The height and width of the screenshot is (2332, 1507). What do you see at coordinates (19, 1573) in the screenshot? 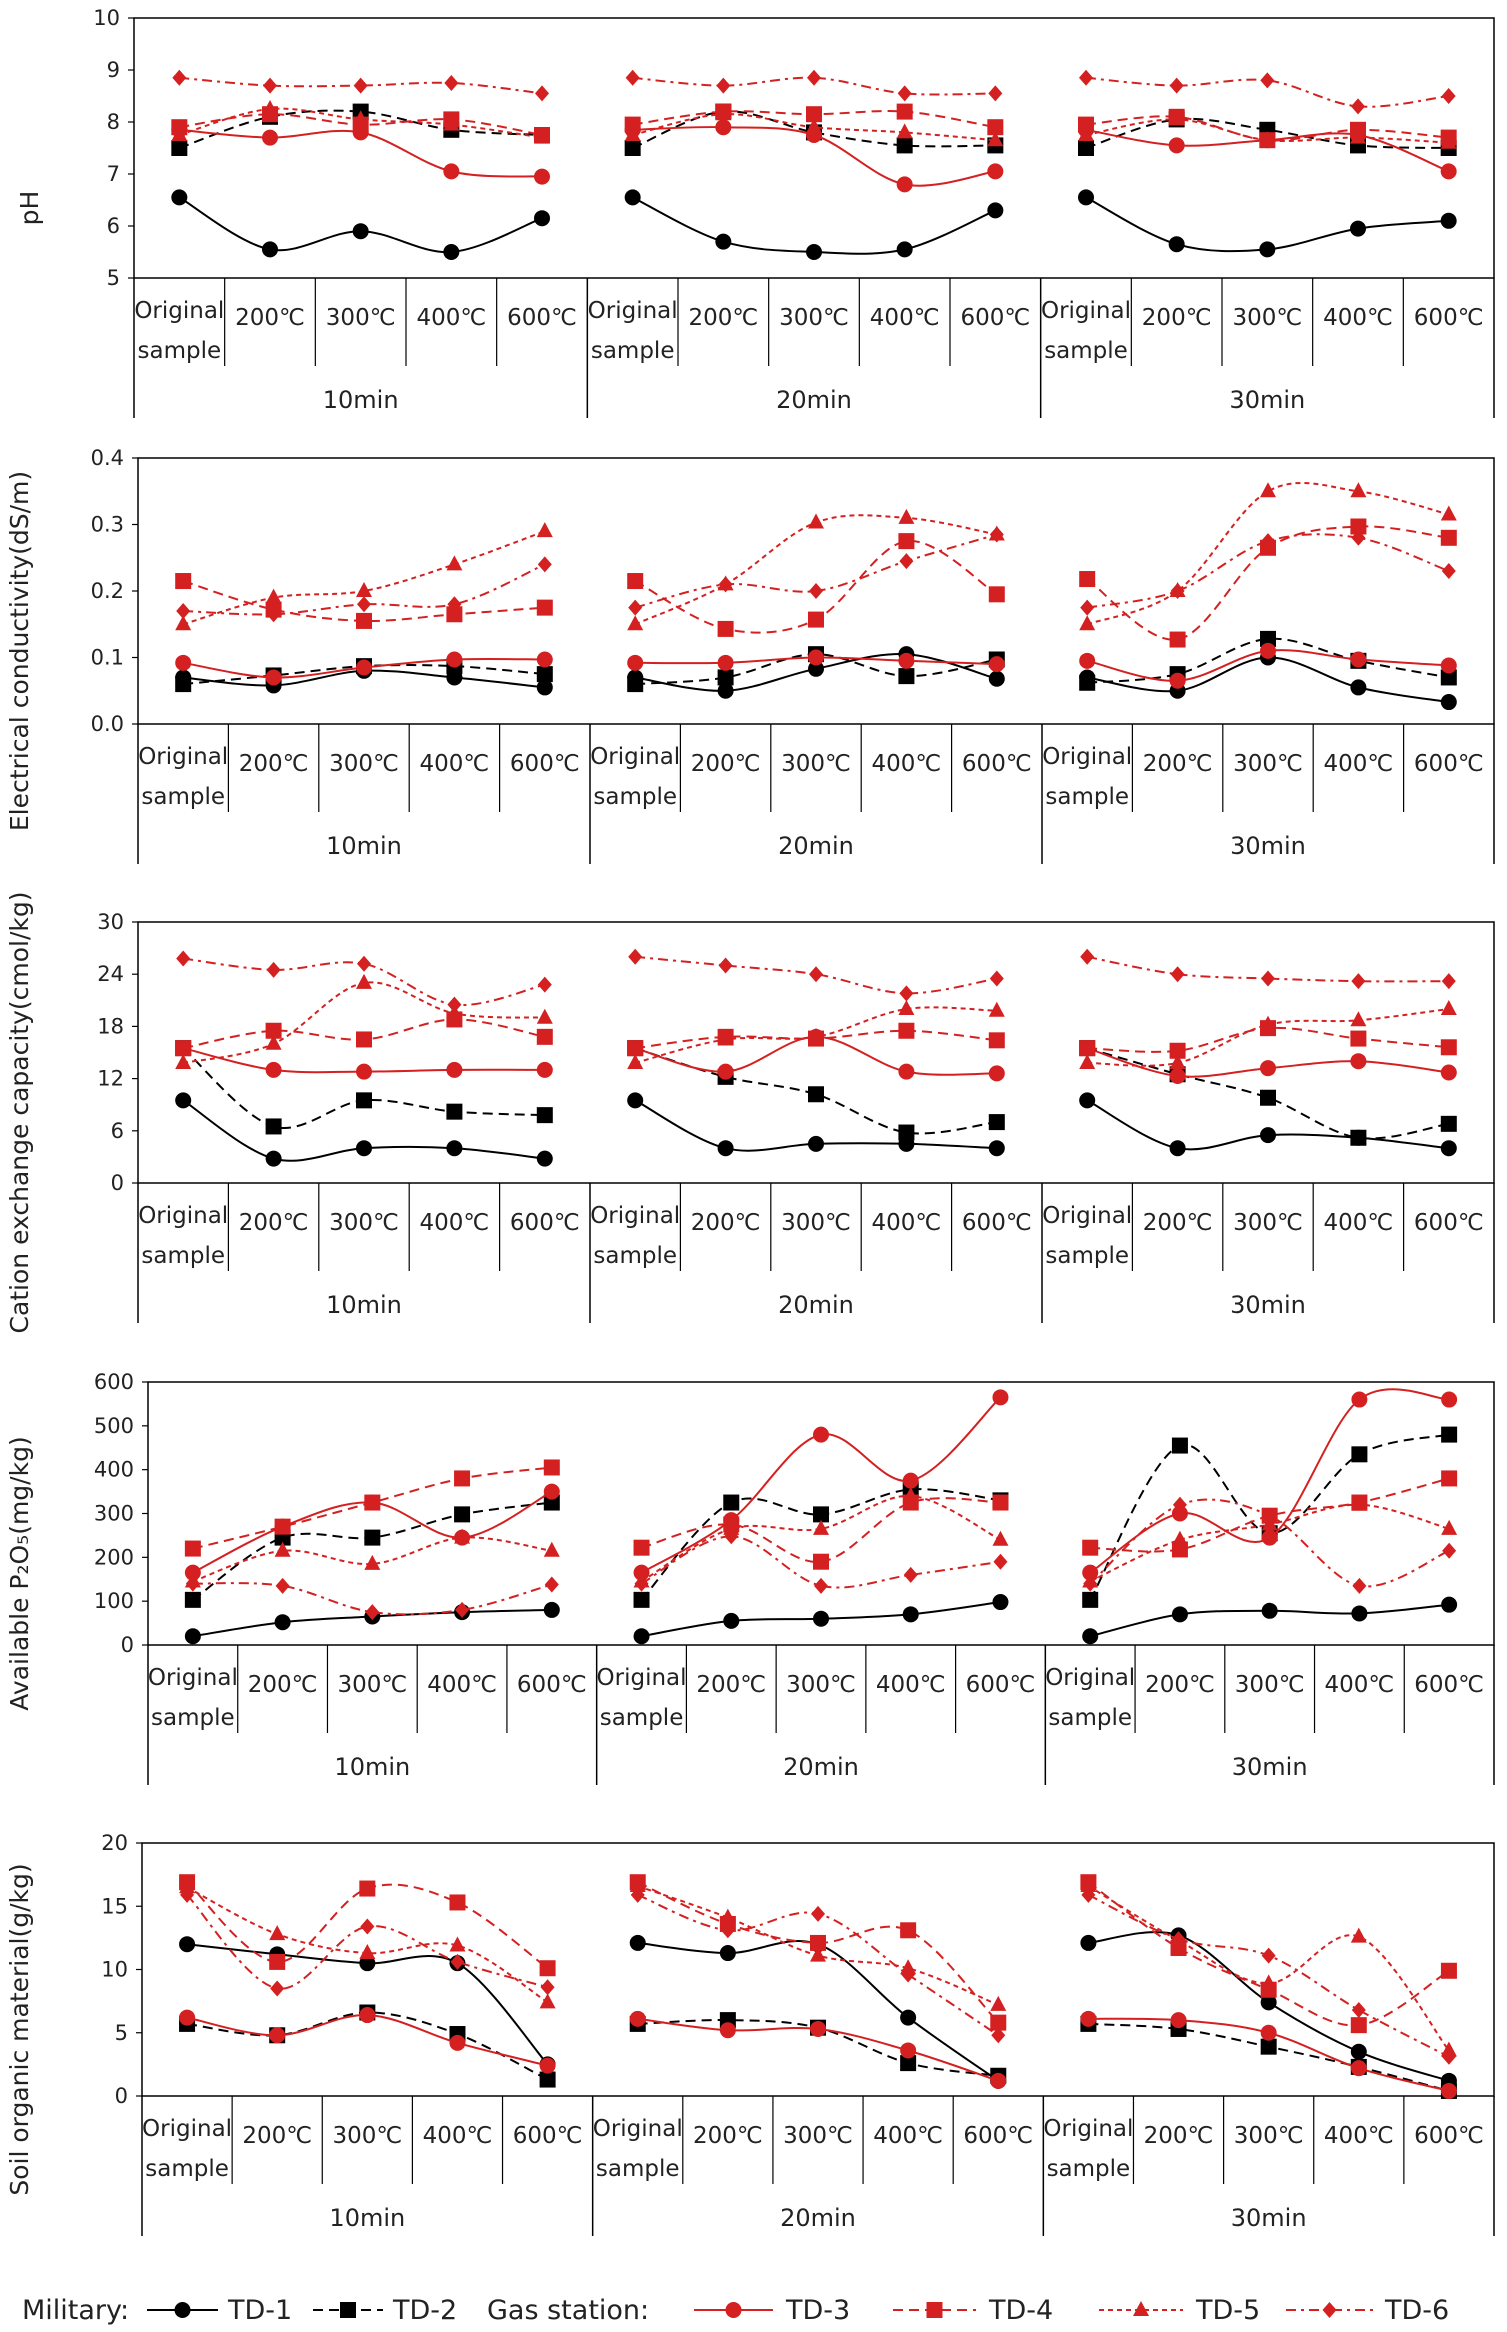
I see `y-axis-label: Available P₂O₅(mg/kg)` at bounding box center [19, 1573].